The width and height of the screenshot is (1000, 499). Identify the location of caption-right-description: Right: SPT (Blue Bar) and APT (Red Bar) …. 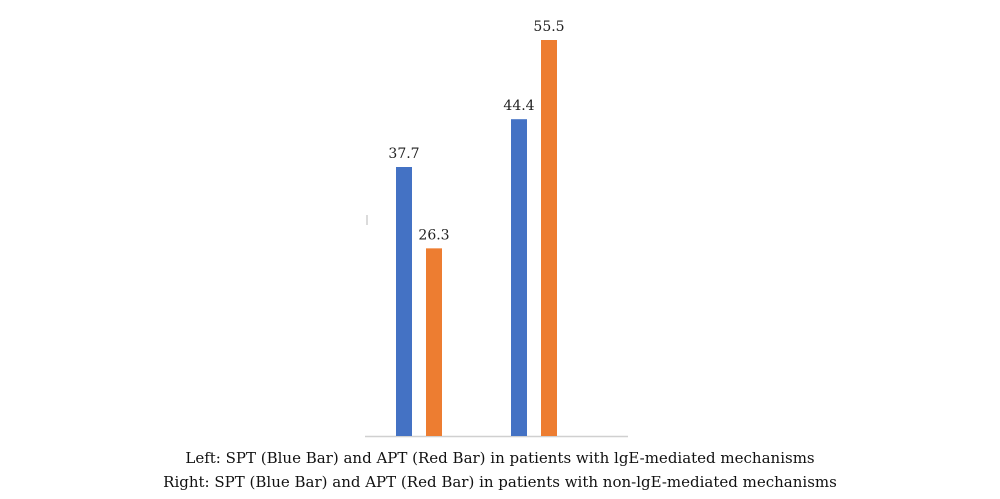
(500, 482).